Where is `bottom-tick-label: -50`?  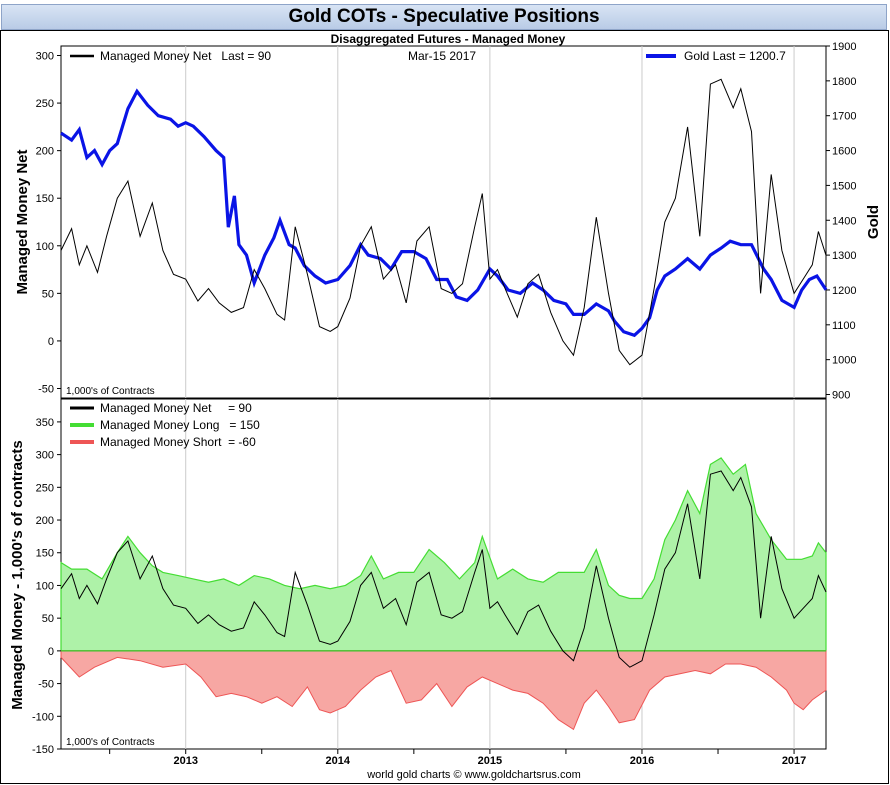
bottom-tick-label: -50 is located at coordinates (46, 685).